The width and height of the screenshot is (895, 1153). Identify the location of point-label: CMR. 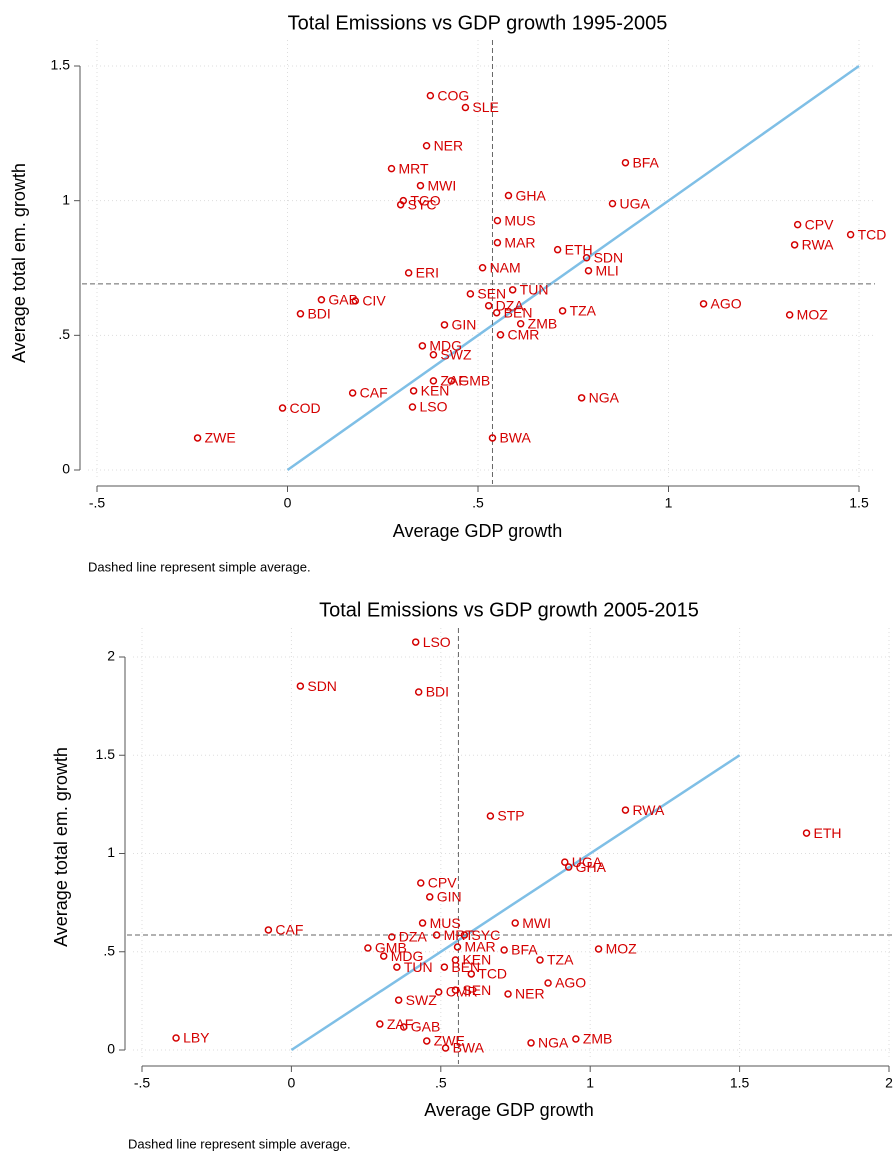
(523, 334).